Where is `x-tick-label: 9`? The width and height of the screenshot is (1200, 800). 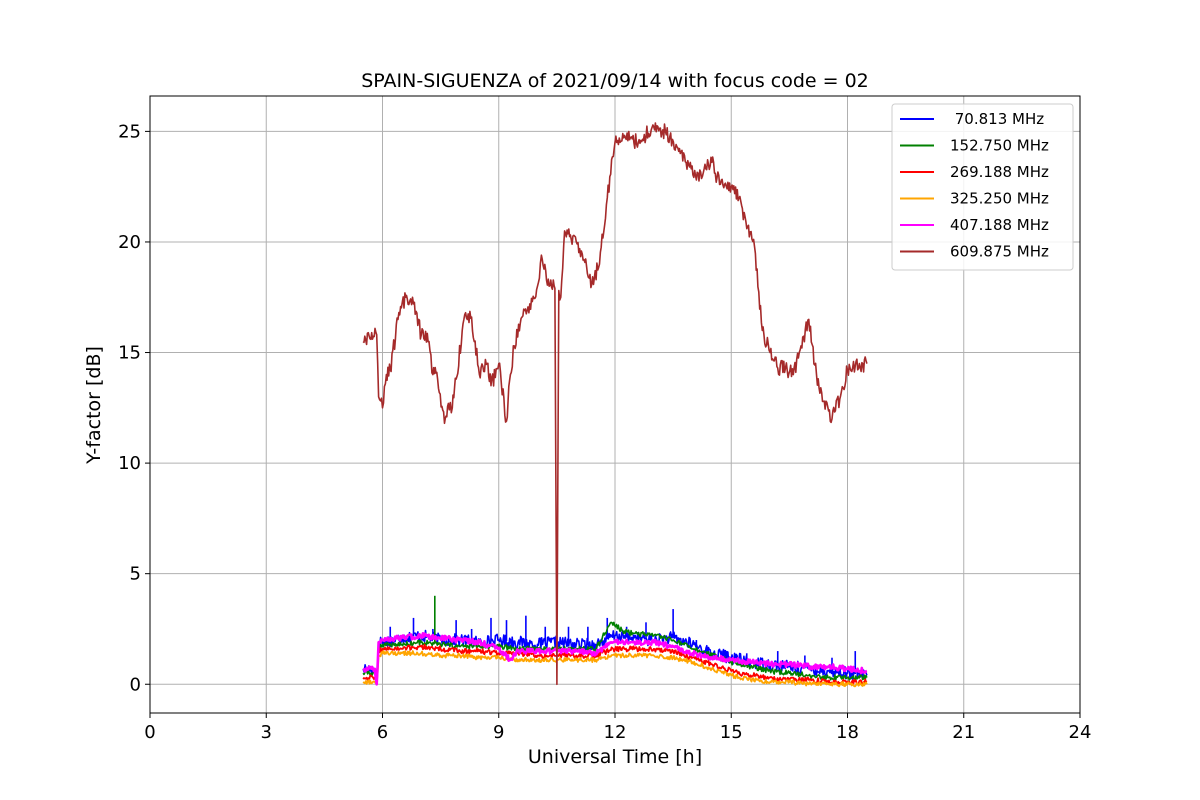
x-tick-label: 9 is located at coordinates (498, 732).